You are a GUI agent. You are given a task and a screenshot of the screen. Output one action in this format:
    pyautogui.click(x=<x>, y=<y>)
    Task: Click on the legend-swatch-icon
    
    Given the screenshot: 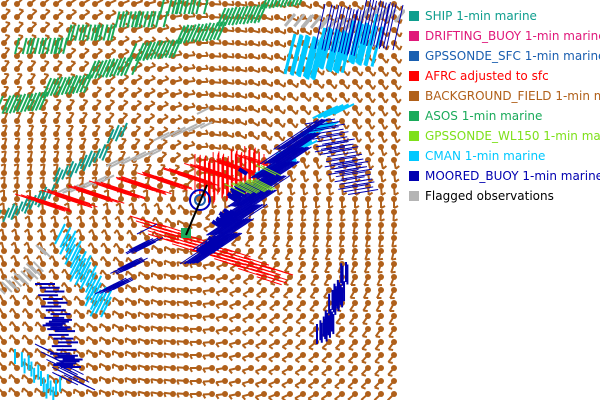 What is the action you would take?
    pyautogui.click(x=414, y=116)
    